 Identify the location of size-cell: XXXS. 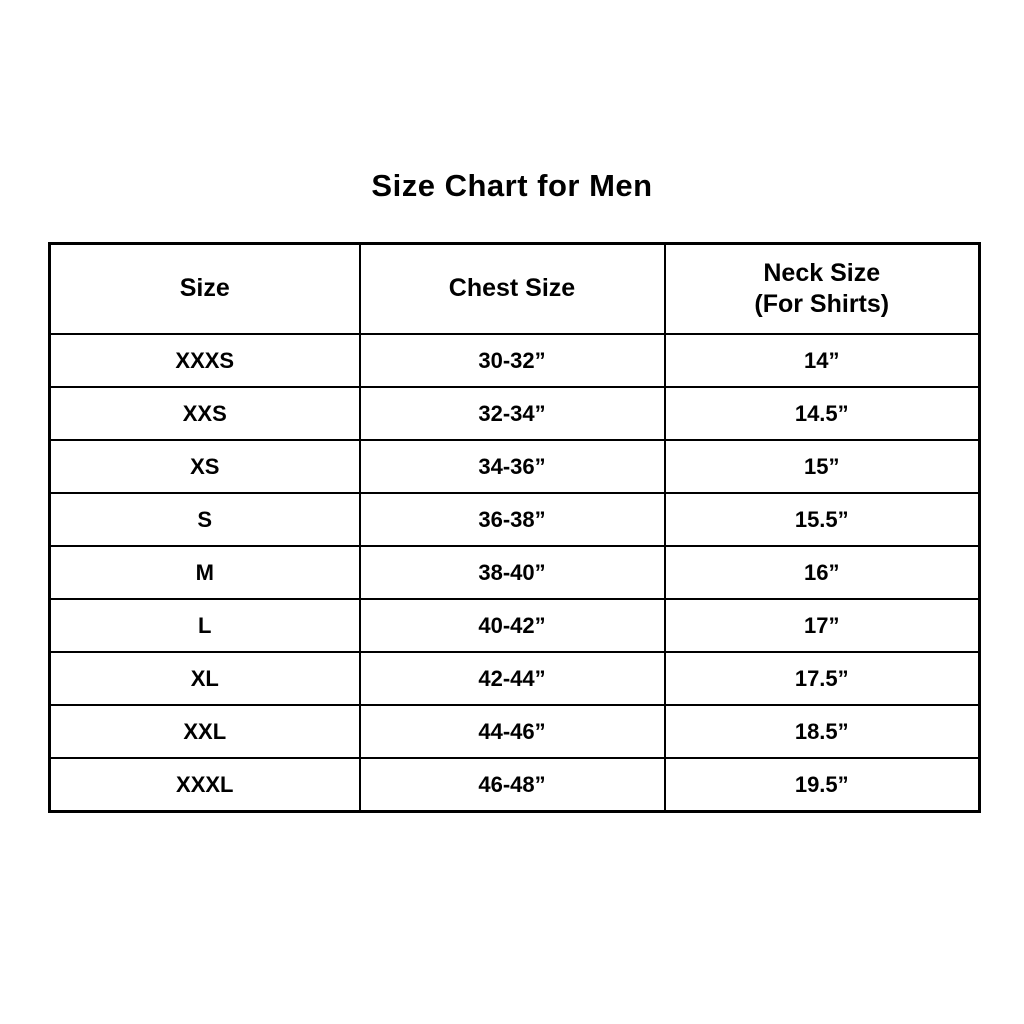
(204, 360).